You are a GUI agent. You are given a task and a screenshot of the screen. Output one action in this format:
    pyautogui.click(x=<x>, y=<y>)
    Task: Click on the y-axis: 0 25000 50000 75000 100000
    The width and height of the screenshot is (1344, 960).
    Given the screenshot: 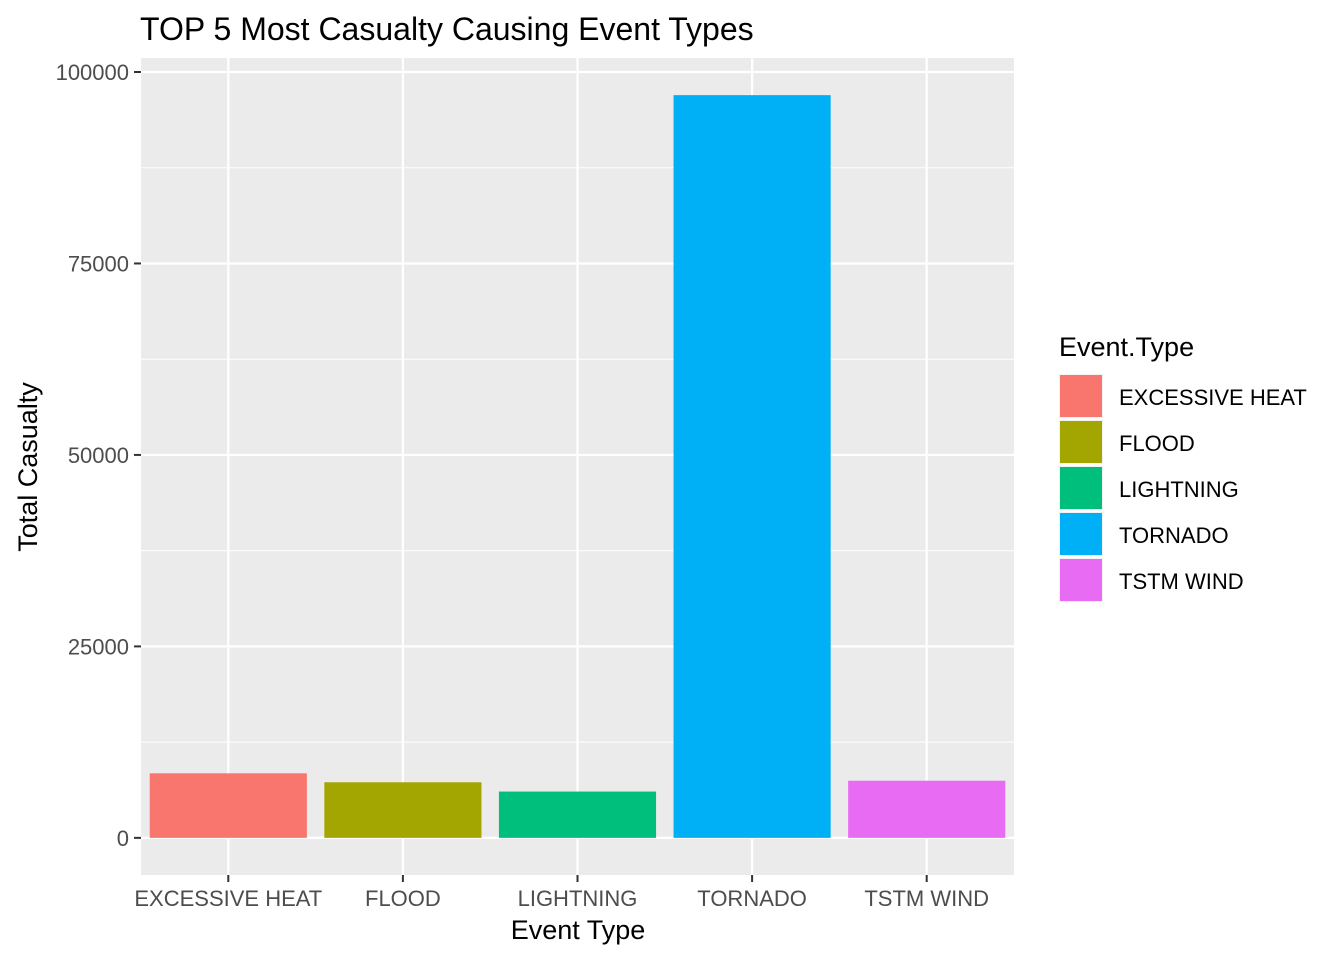 What is the action you would take?
    pyautogui.click(x=98, y=455)
    